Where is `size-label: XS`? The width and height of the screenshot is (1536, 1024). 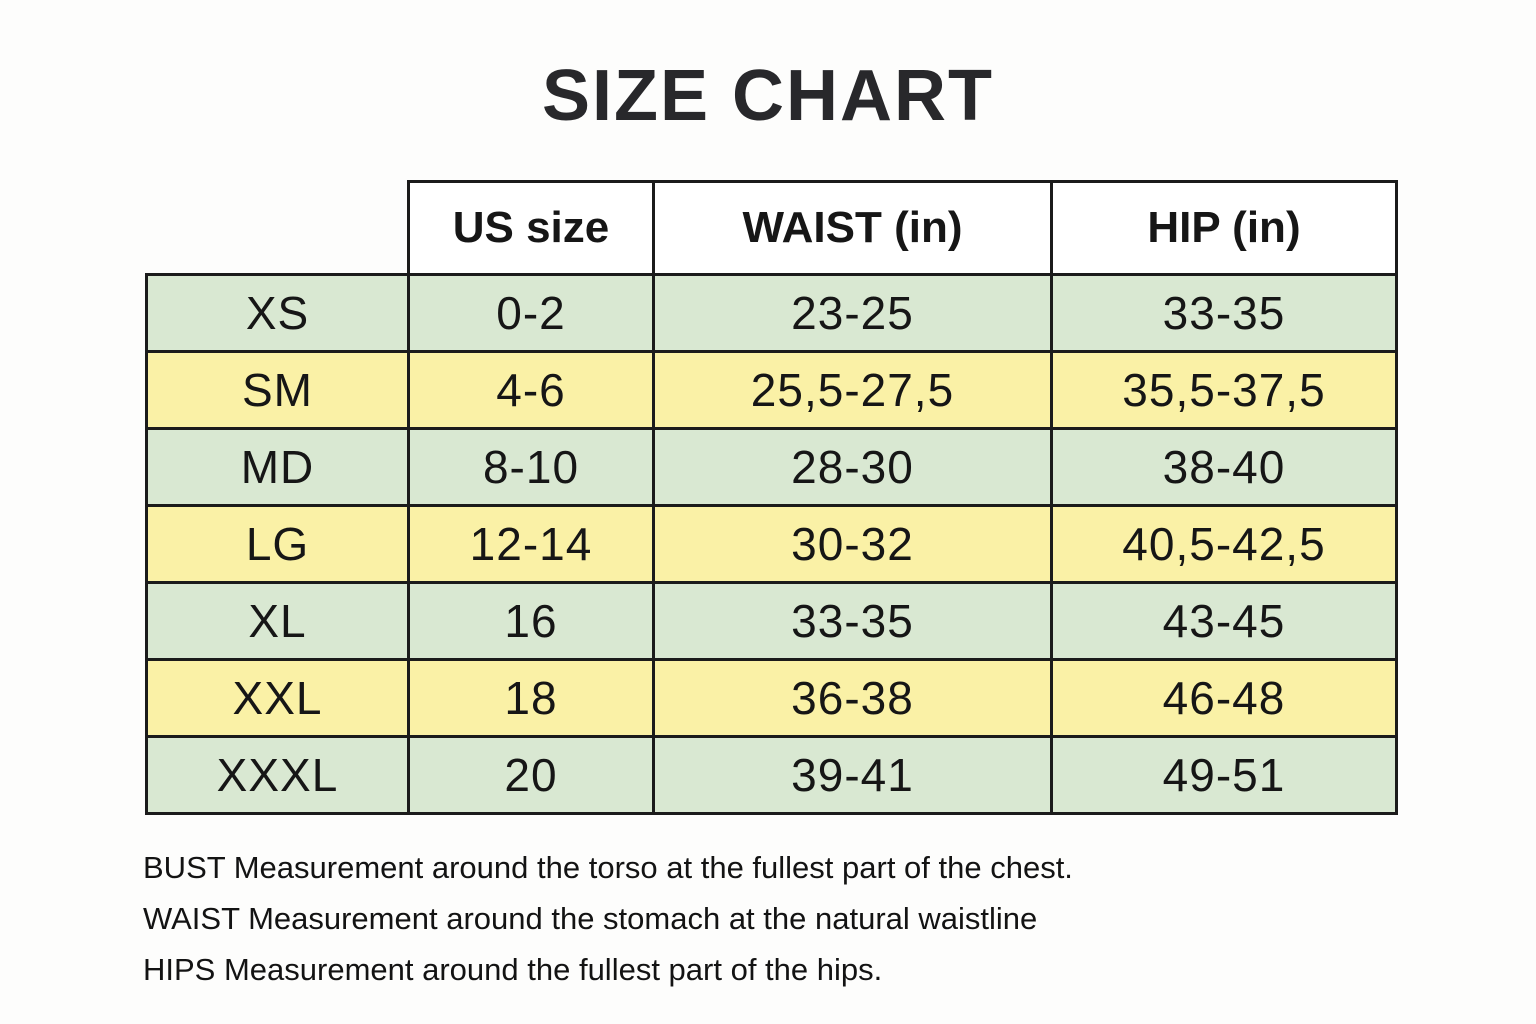
size-label: XS is located at coordinates (277, 313).